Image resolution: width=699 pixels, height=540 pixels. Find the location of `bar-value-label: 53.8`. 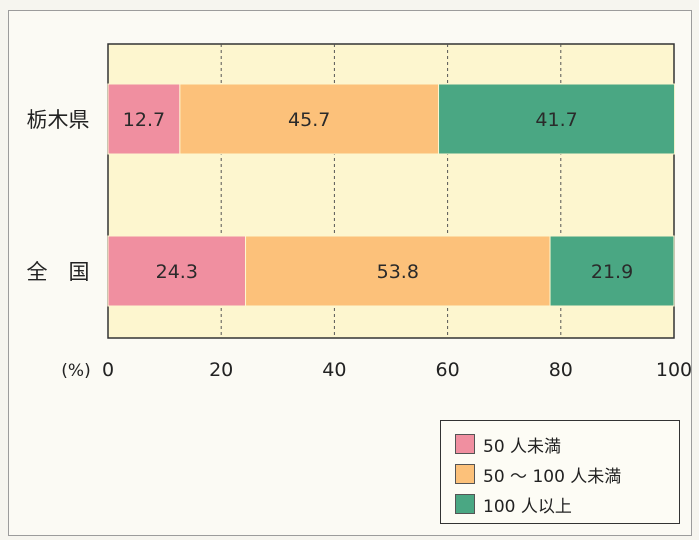

bar-value-label: 53.8 is located at coordinates (398, 272).